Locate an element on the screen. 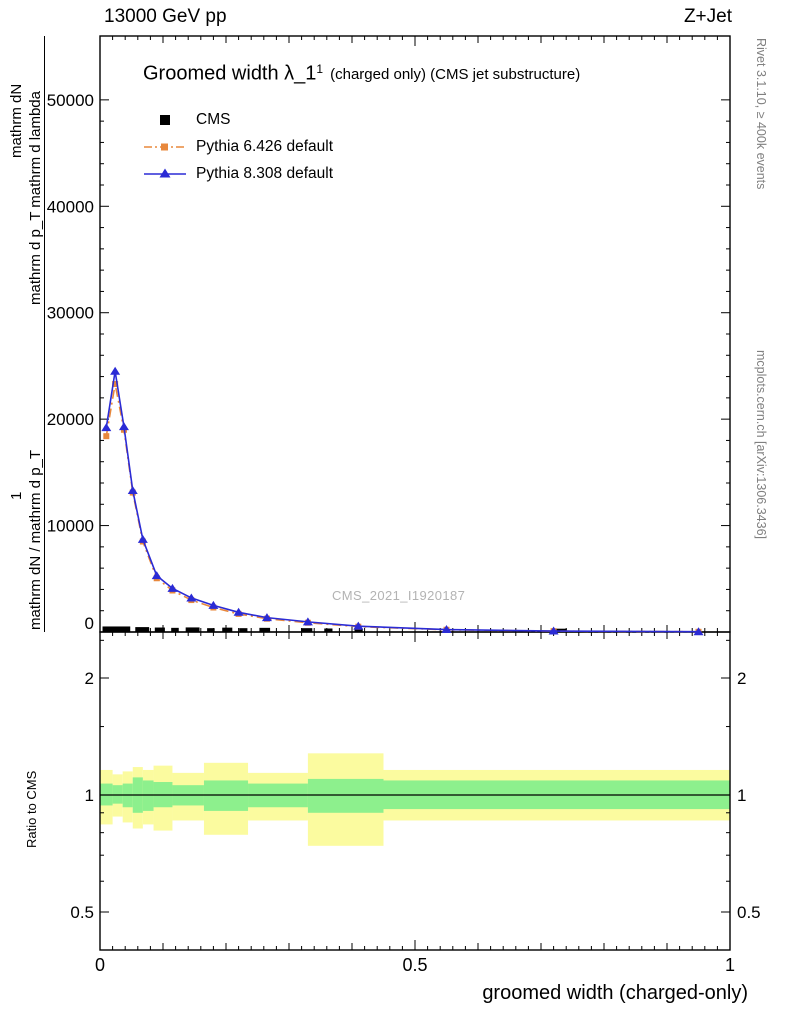  beam-energy-label: 13000 GeV pp is located at coordinates (165, 16).